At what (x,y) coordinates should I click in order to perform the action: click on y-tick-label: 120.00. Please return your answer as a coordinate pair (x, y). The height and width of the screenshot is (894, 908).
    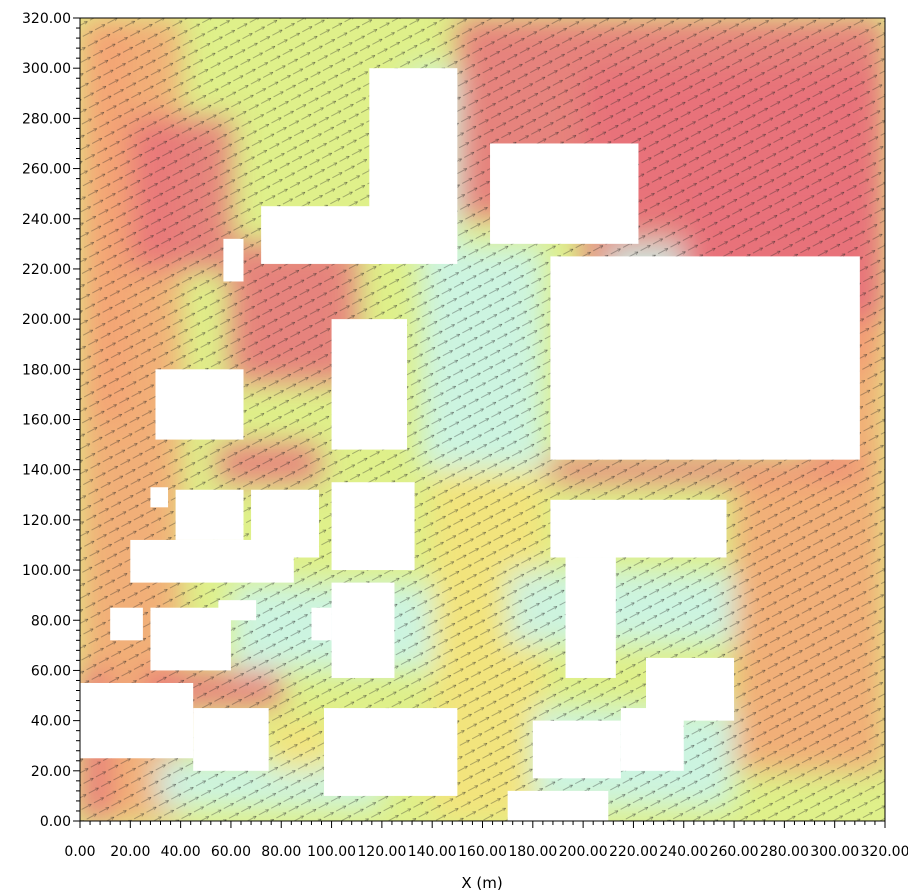
    Looking at the image, I should click on (46, 521).